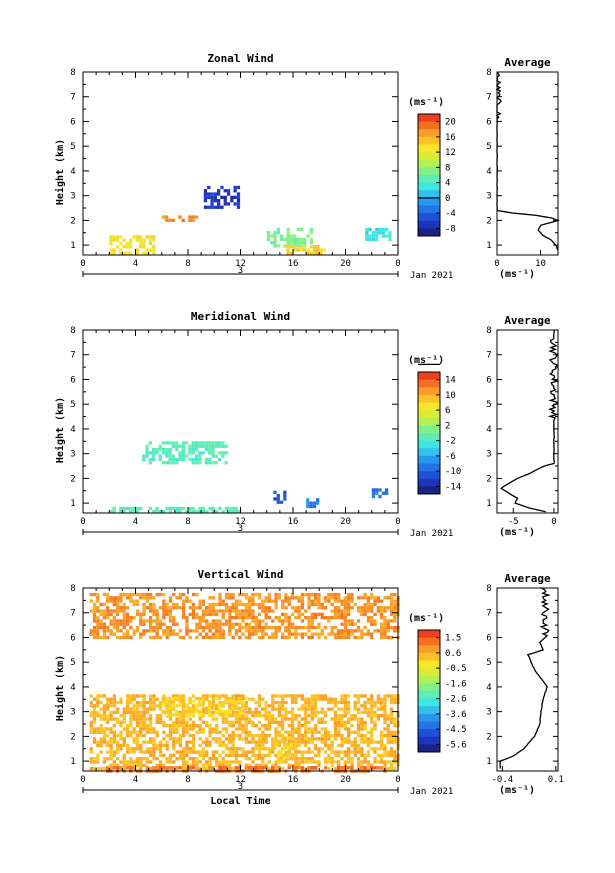  Describe the element at coordinates (60, 172) in the screenshot. I see `y-axis-label: Height (km)` at that location.